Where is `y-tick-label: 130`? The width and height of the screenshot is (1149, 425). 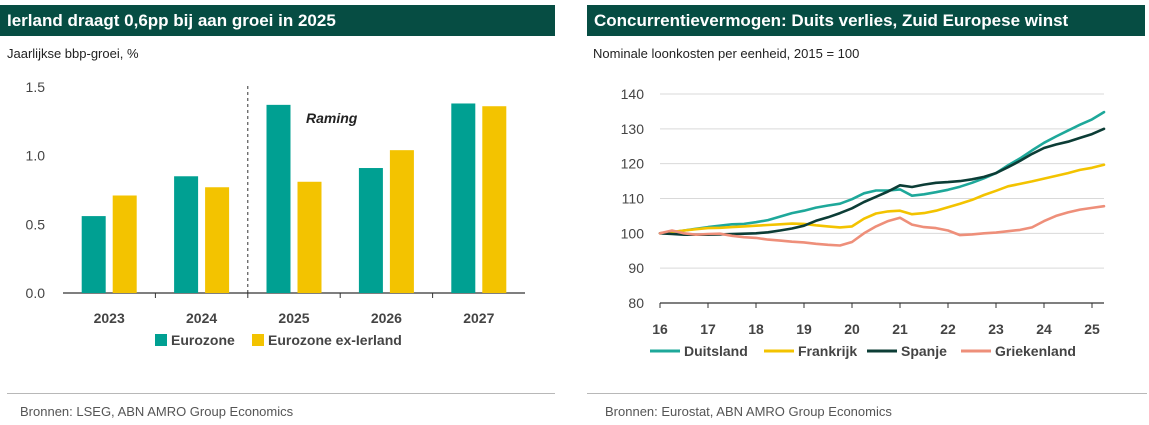
y-tick-label: 130 is located at coordinates (633, 129).